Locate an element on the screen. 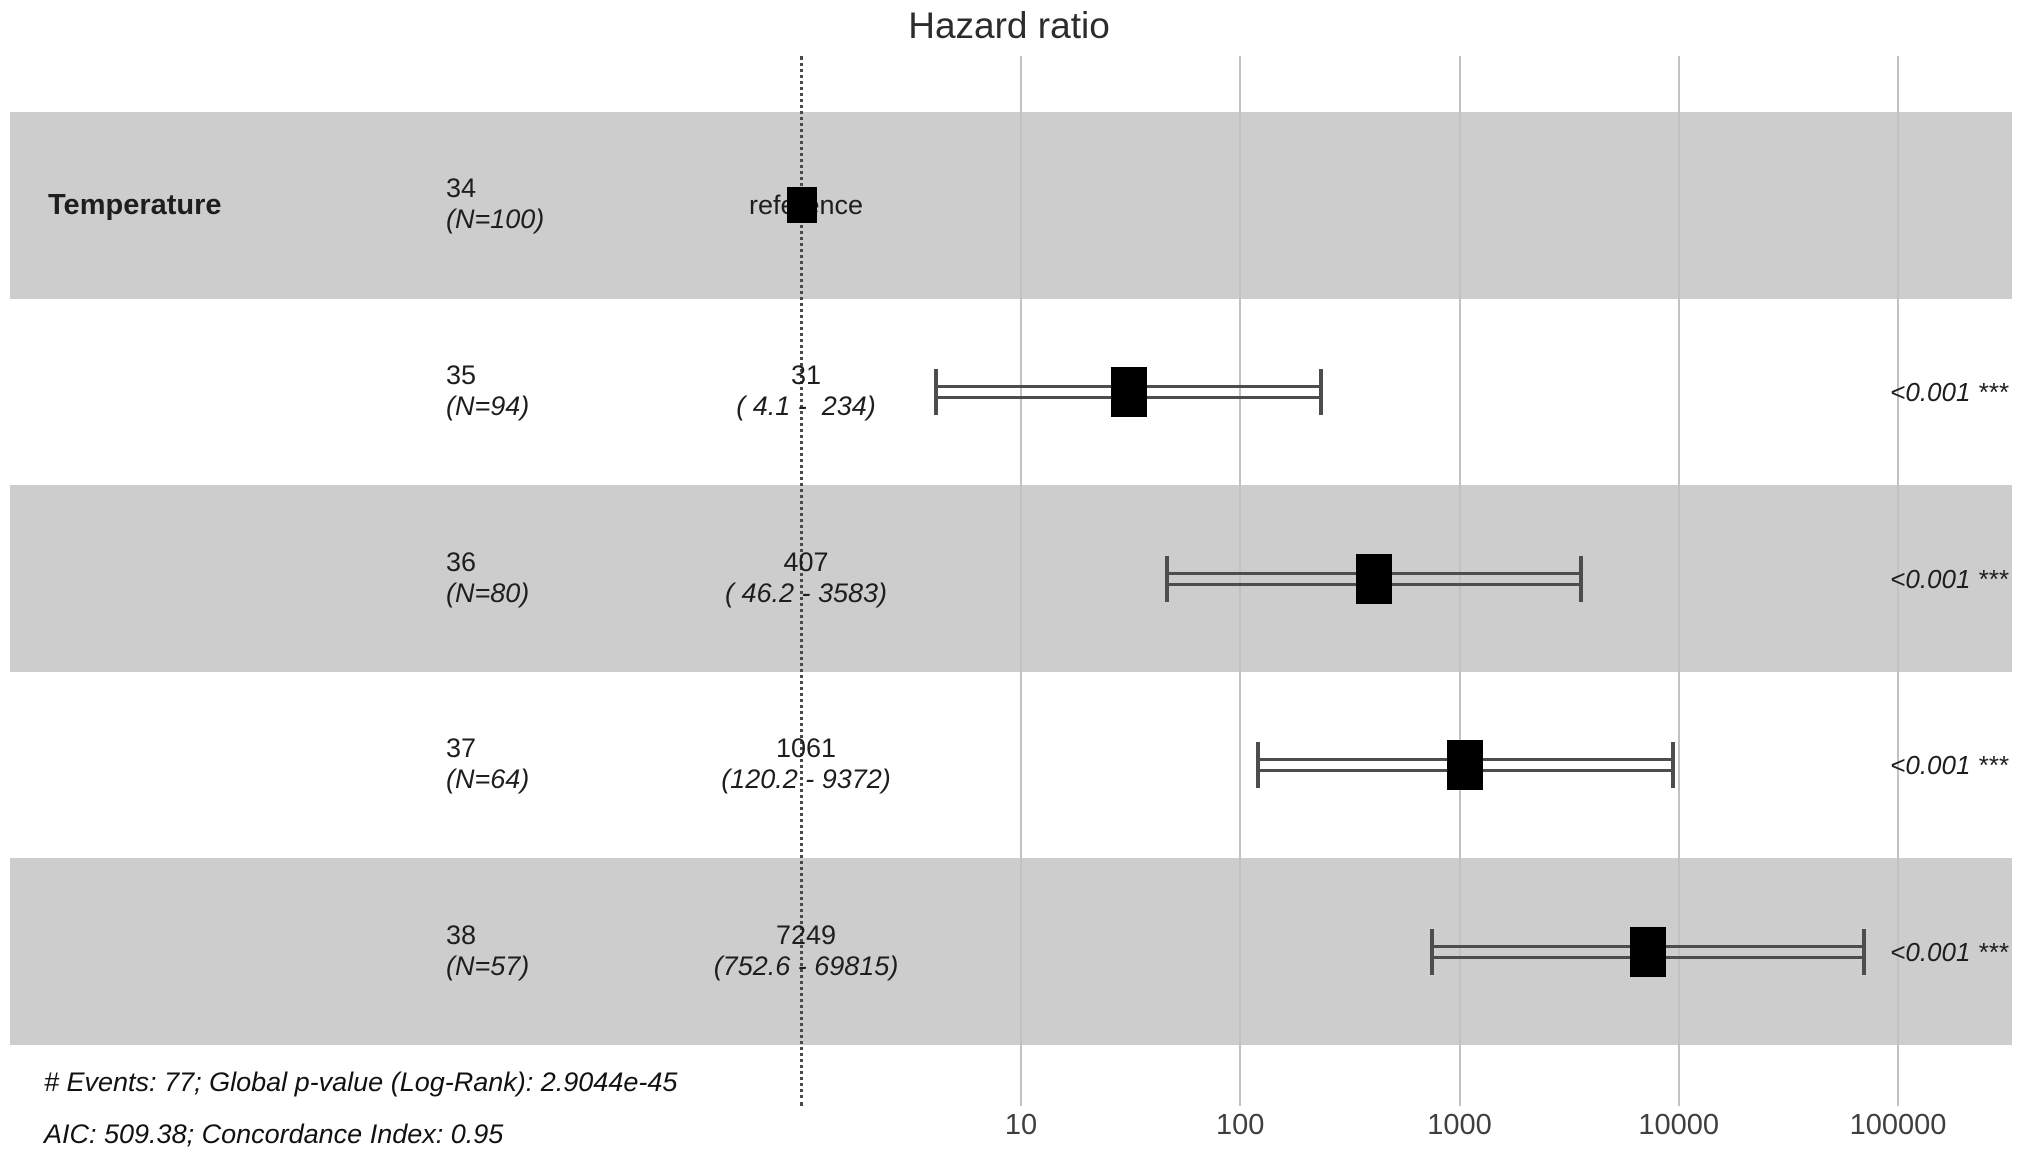 The height and width of the screenshot is (1154, 2018). estimate-value: 407 is located at coordinates (806, 561).